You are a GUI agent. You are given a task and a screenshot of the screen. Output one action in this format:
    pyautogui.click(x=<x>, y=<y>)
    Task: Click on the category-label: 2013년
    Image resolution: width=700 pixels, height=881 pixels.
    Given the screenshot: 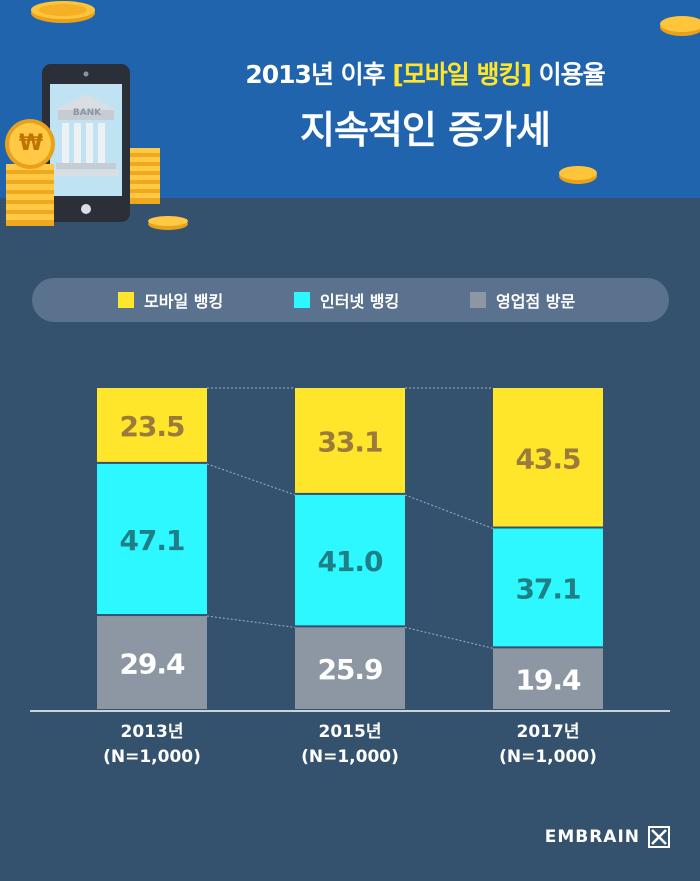 What is the action you would take?
    pyautogui.click(x=152, y=732)
    